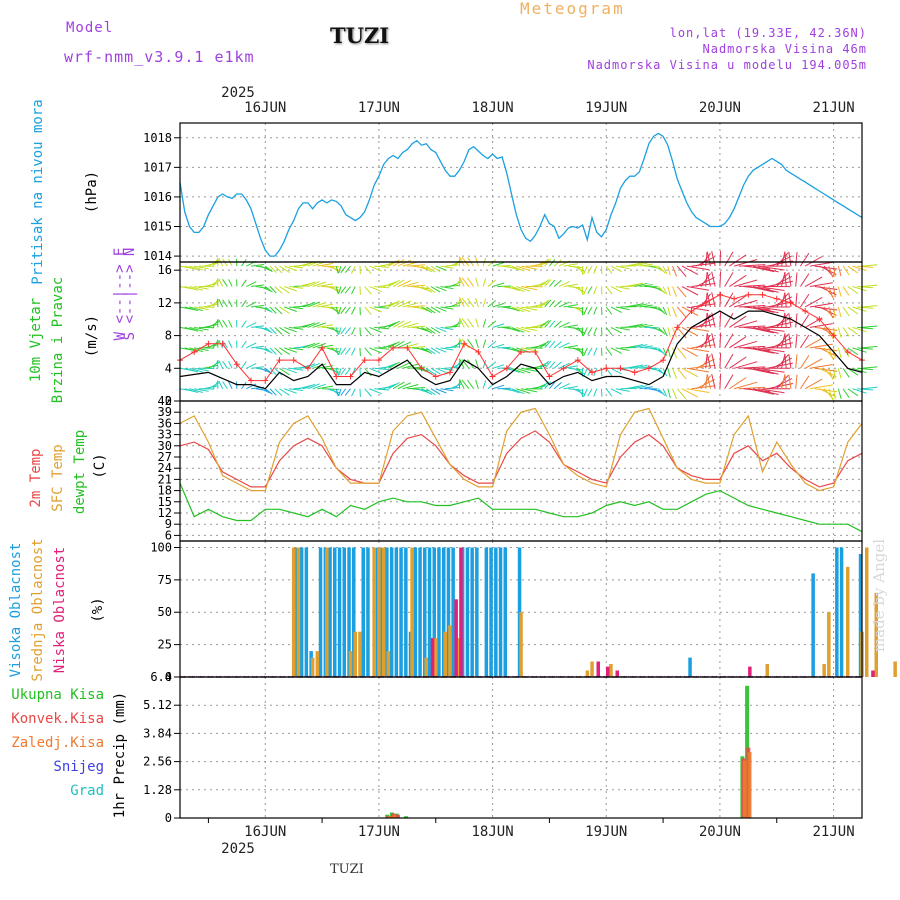  Describe the element at coordinates (502, 747) in the screenshot. I see `yaxis-precipitation: 0 1.28 2.56 3.84 5.12 6.4` at that location.